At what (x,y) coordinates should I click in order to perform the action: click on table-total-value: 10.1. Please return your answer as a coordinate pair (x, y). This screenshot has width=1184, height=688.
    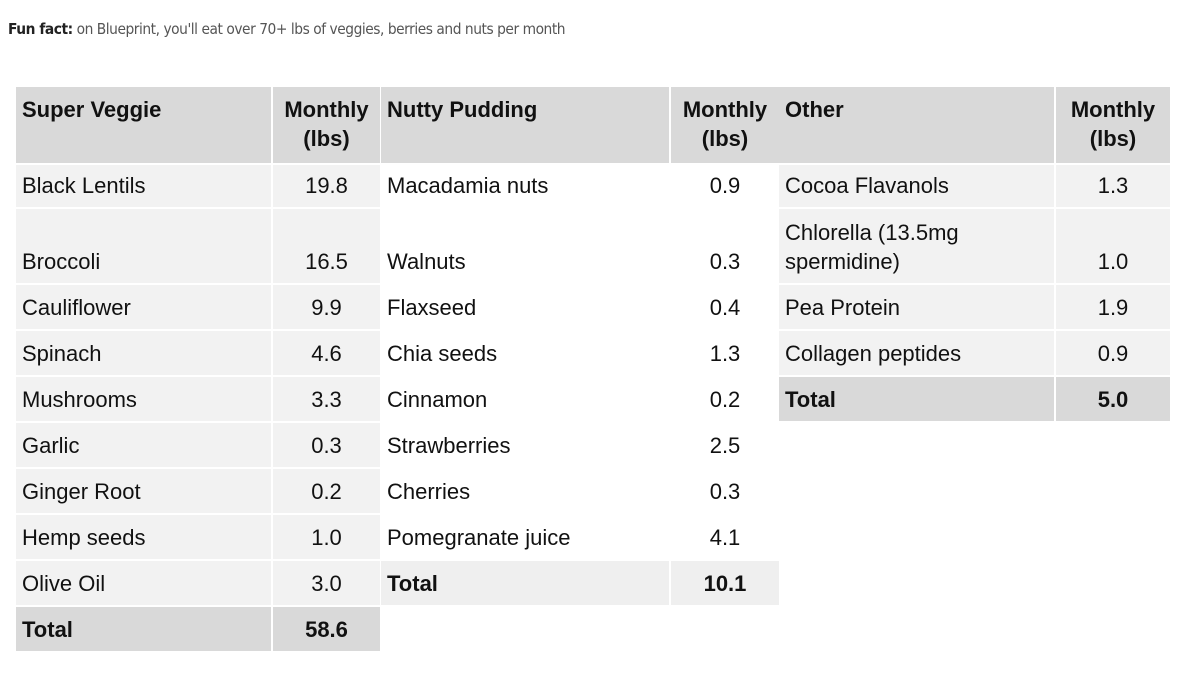
    Looking at the image, I should click on (725, 583).